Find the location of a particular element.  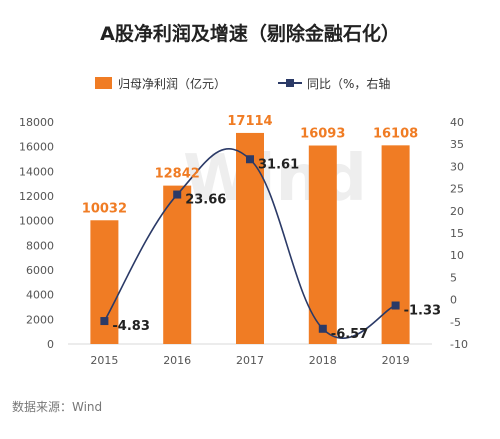

x-tick-label: 2018 is located at coordinates (323, 360).